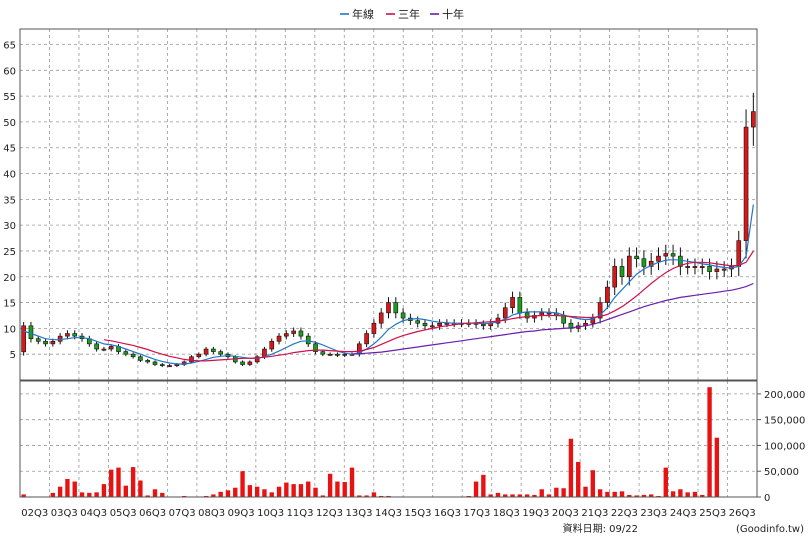 This screenshot has height=544, width=808. I want to click on x-tick-label: 17Q3, so click(476, 513).